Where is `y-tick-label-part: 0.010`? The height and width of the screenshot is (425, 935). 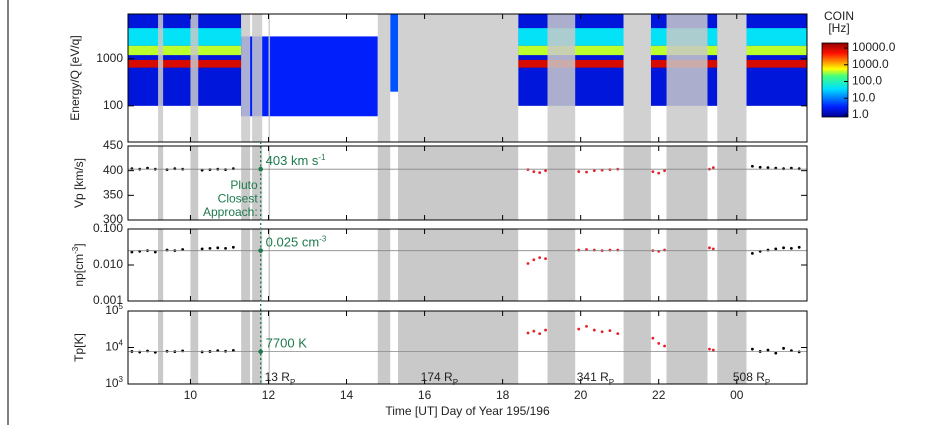 y-tick-label-part: 0.010 is located at coordinates (108, 264).